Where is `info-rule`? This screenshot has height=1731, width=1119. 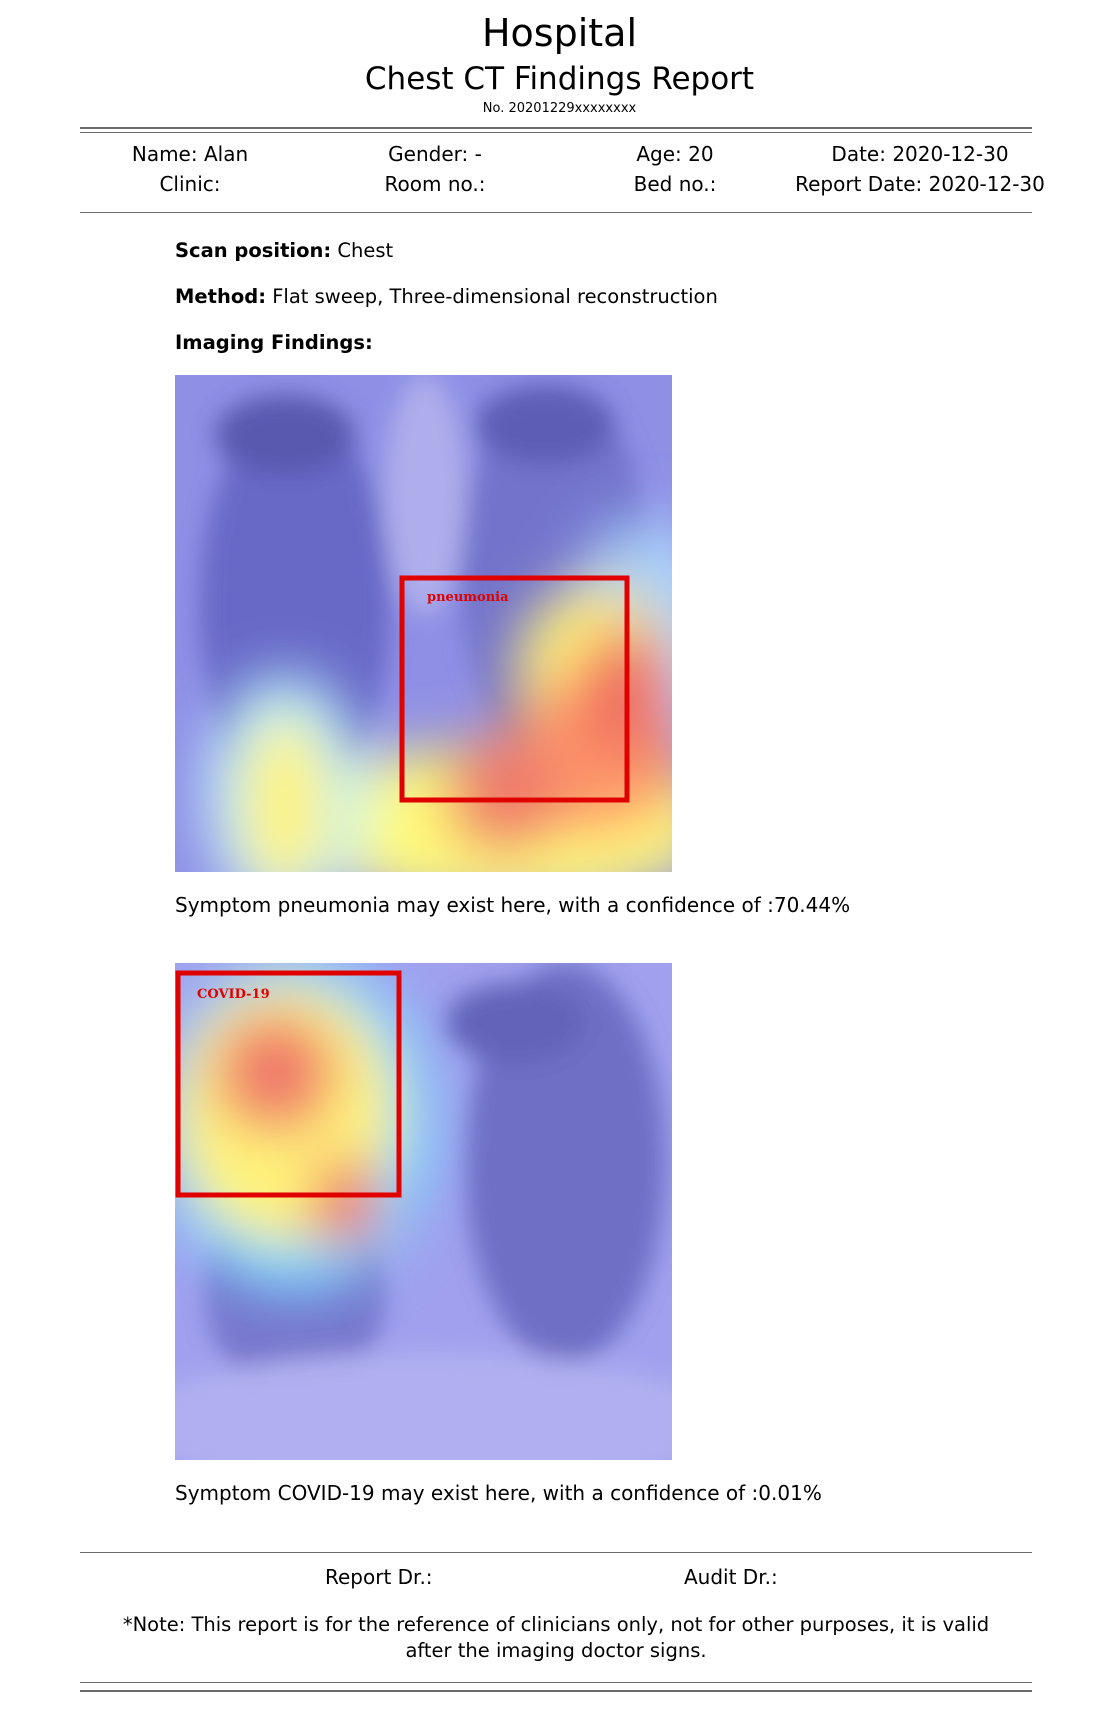 info-rule is located at coordinates (556, 212).